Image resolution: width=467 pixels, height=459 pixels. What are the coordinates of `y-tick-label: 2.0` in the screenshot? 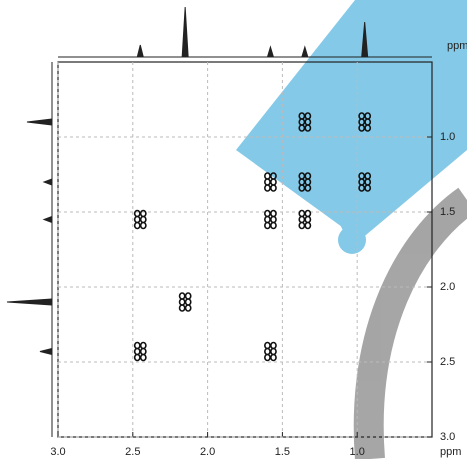 It's located at (447, 287).